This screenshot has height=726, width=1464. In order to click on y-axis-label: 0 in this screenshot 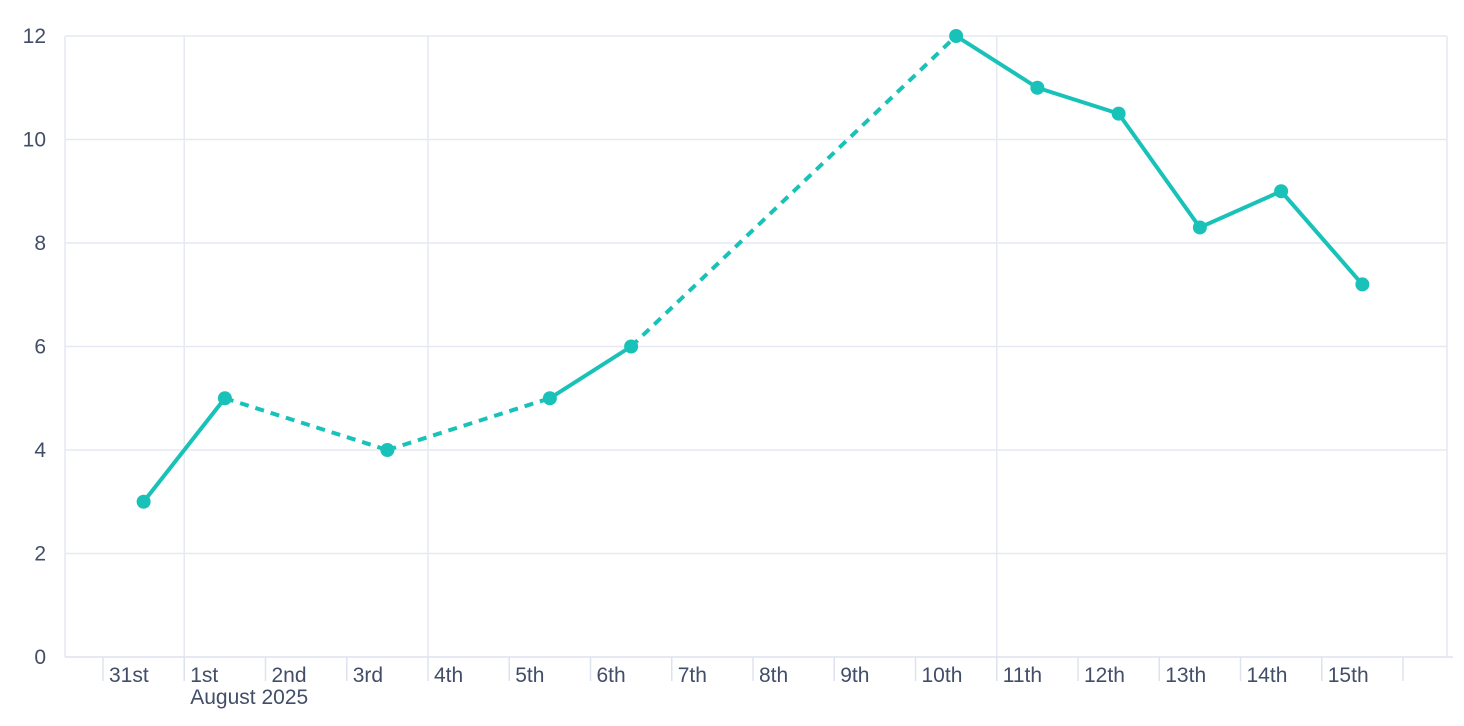, I will do `click(40, 657)`.